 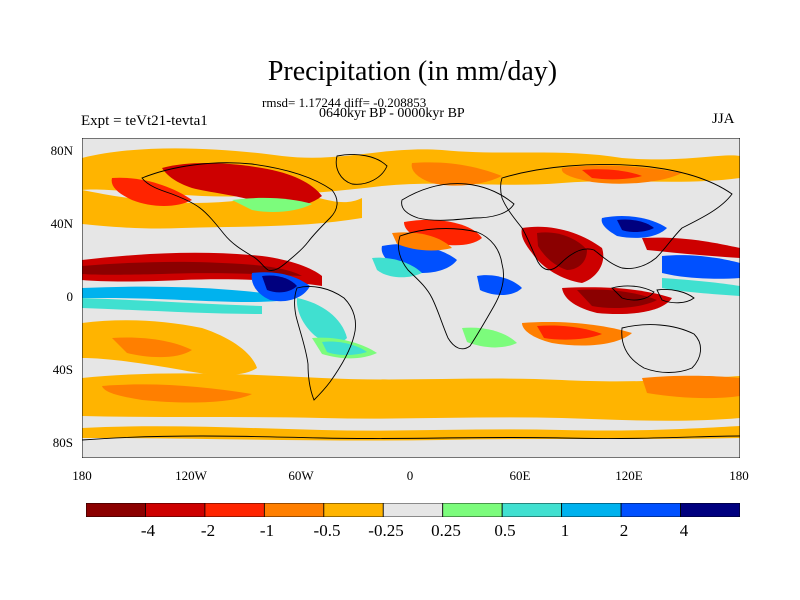 I want to click on region-asia-red, so click(x=612, y=174).